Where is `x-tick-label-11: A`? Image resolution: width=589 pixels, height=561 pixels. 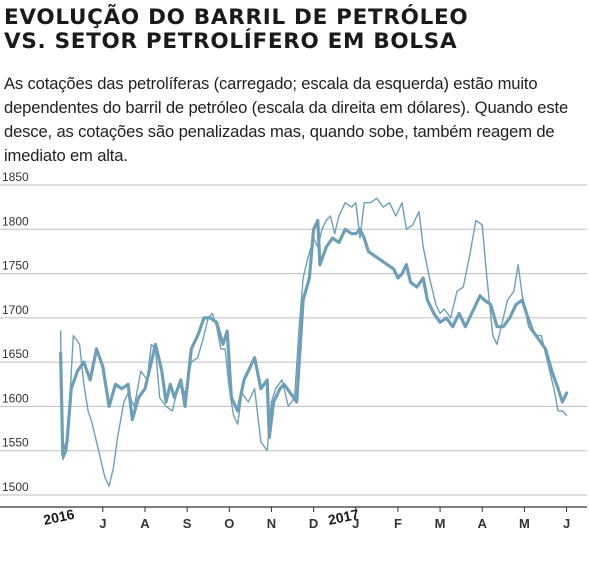
x-tick-label-11: A is located at coordinates (483, 523).